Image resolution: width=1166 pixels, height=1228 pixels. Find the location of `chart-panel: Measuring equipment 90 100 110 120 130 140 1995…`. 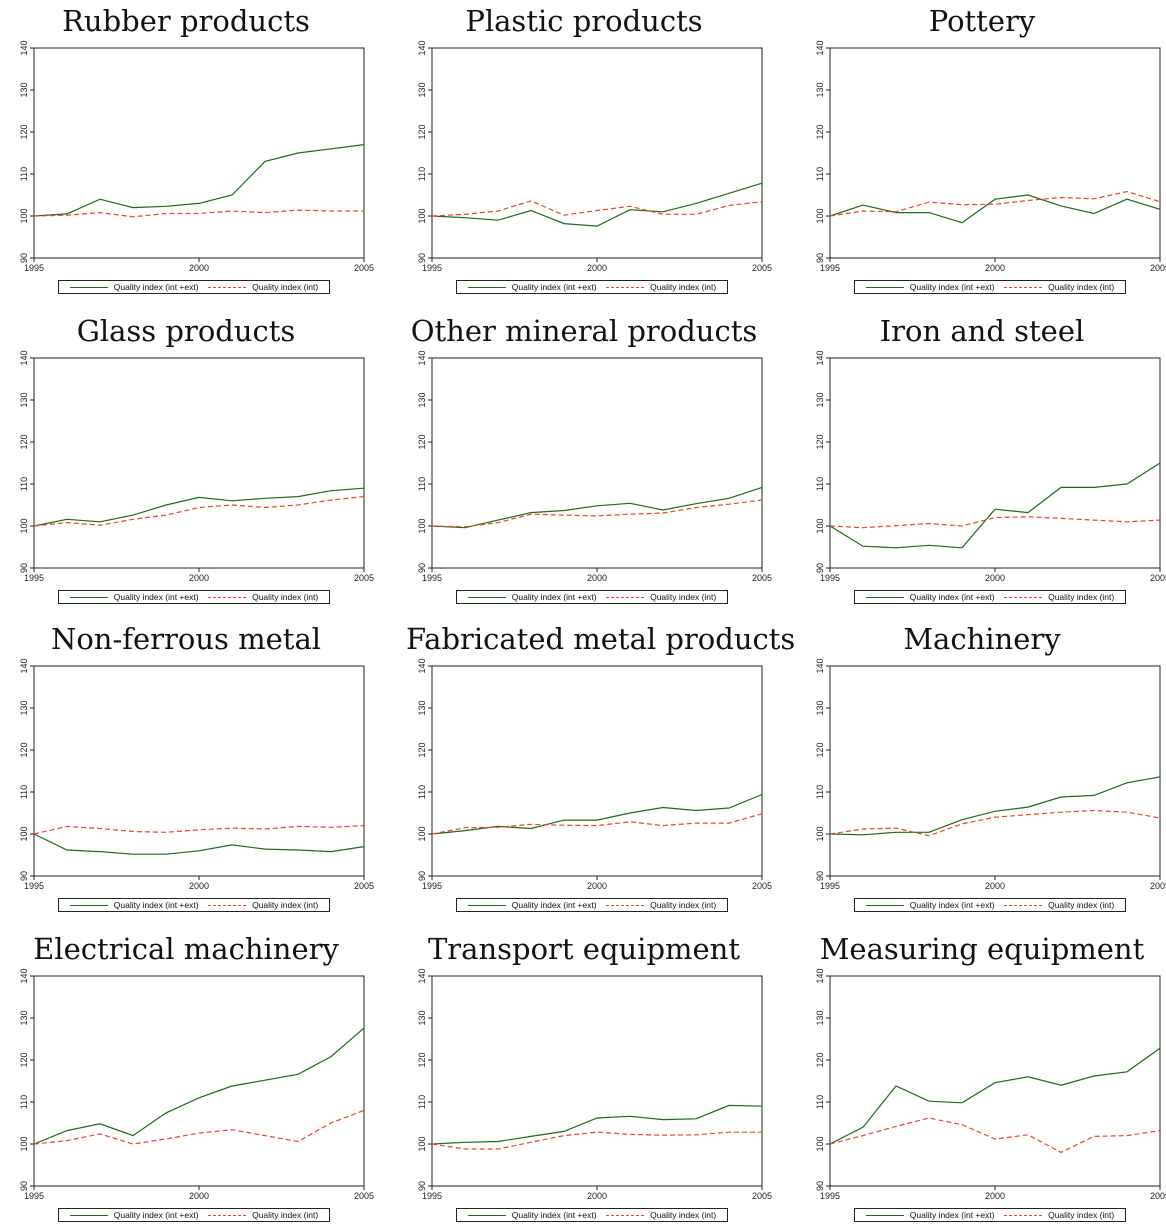

chart-panel: Measuring equipment 90 100 110 120 130 140 1995… is located at coordinates (985, 1078).